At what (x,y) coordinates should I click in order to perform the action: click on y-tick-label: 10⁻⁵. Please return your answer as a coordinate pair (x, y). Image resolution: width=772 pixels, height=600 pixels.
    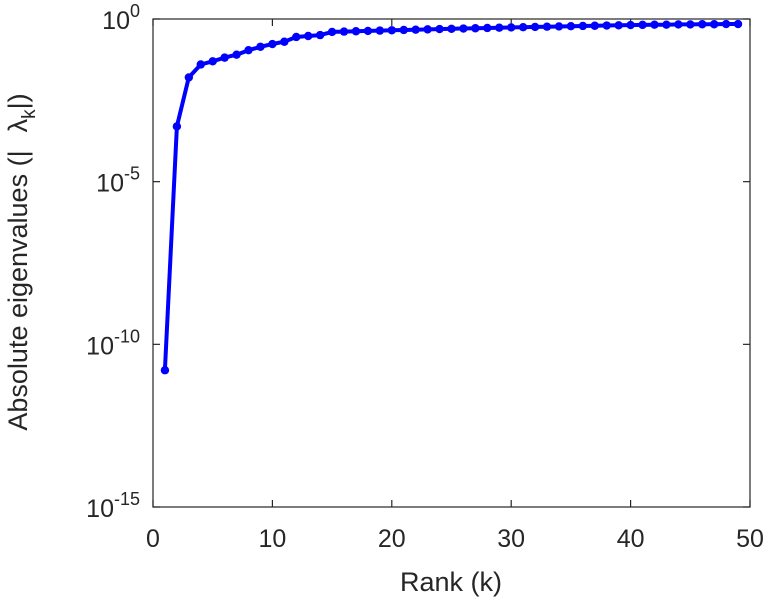
    Looking at the image, I should click on (118, 181).